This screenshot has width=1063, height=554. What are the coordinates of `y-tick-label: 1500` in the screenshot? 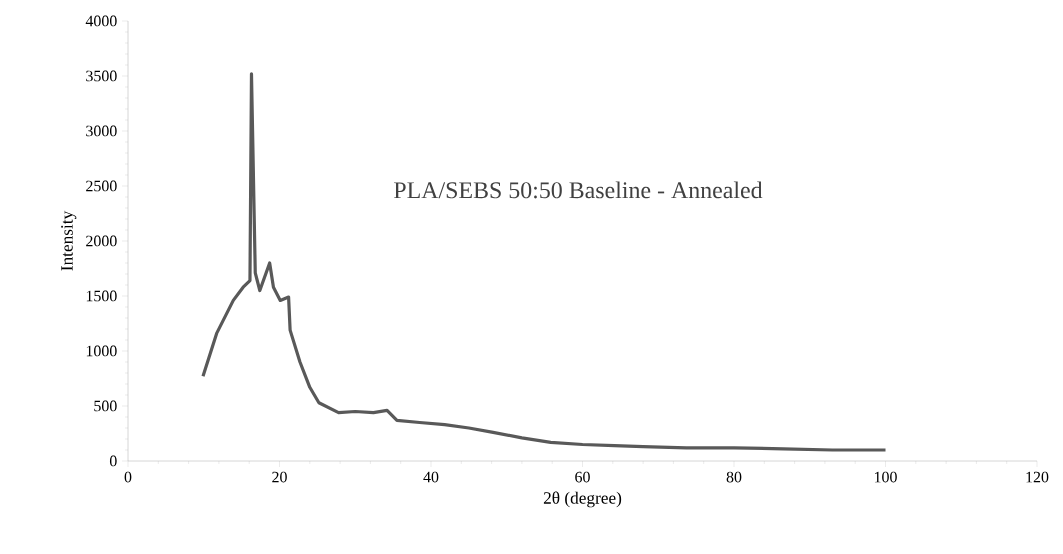 It's located at (101, 296).